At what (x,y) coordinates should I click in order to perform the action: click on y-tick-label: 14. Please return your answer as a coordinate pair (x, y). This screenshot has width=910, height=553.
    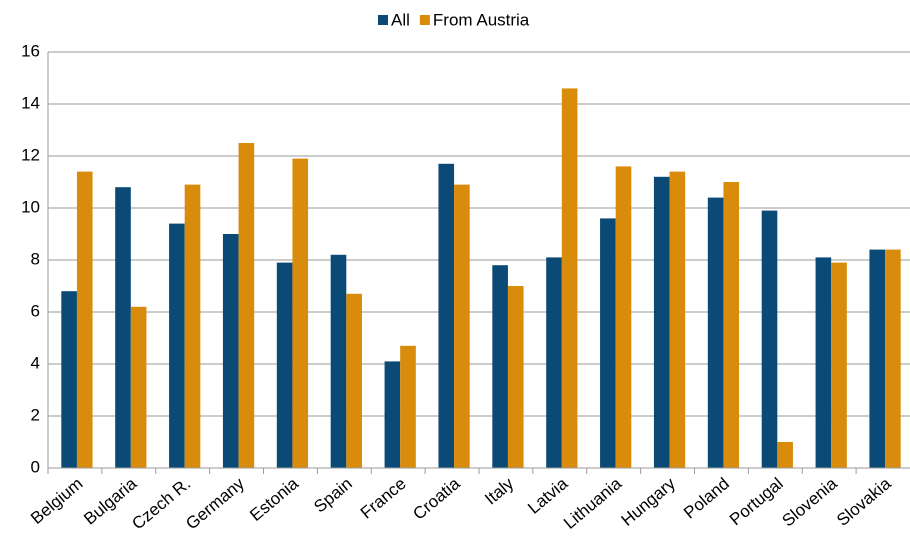
    Looking at the image, I should click on (30, 102).